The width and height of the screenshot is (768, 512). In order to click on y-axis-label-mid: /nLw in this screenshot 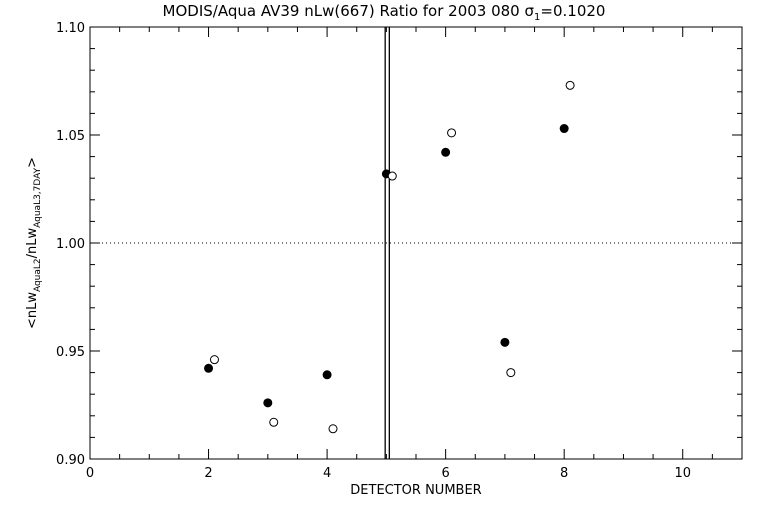, I will do `click(33, 243)`.